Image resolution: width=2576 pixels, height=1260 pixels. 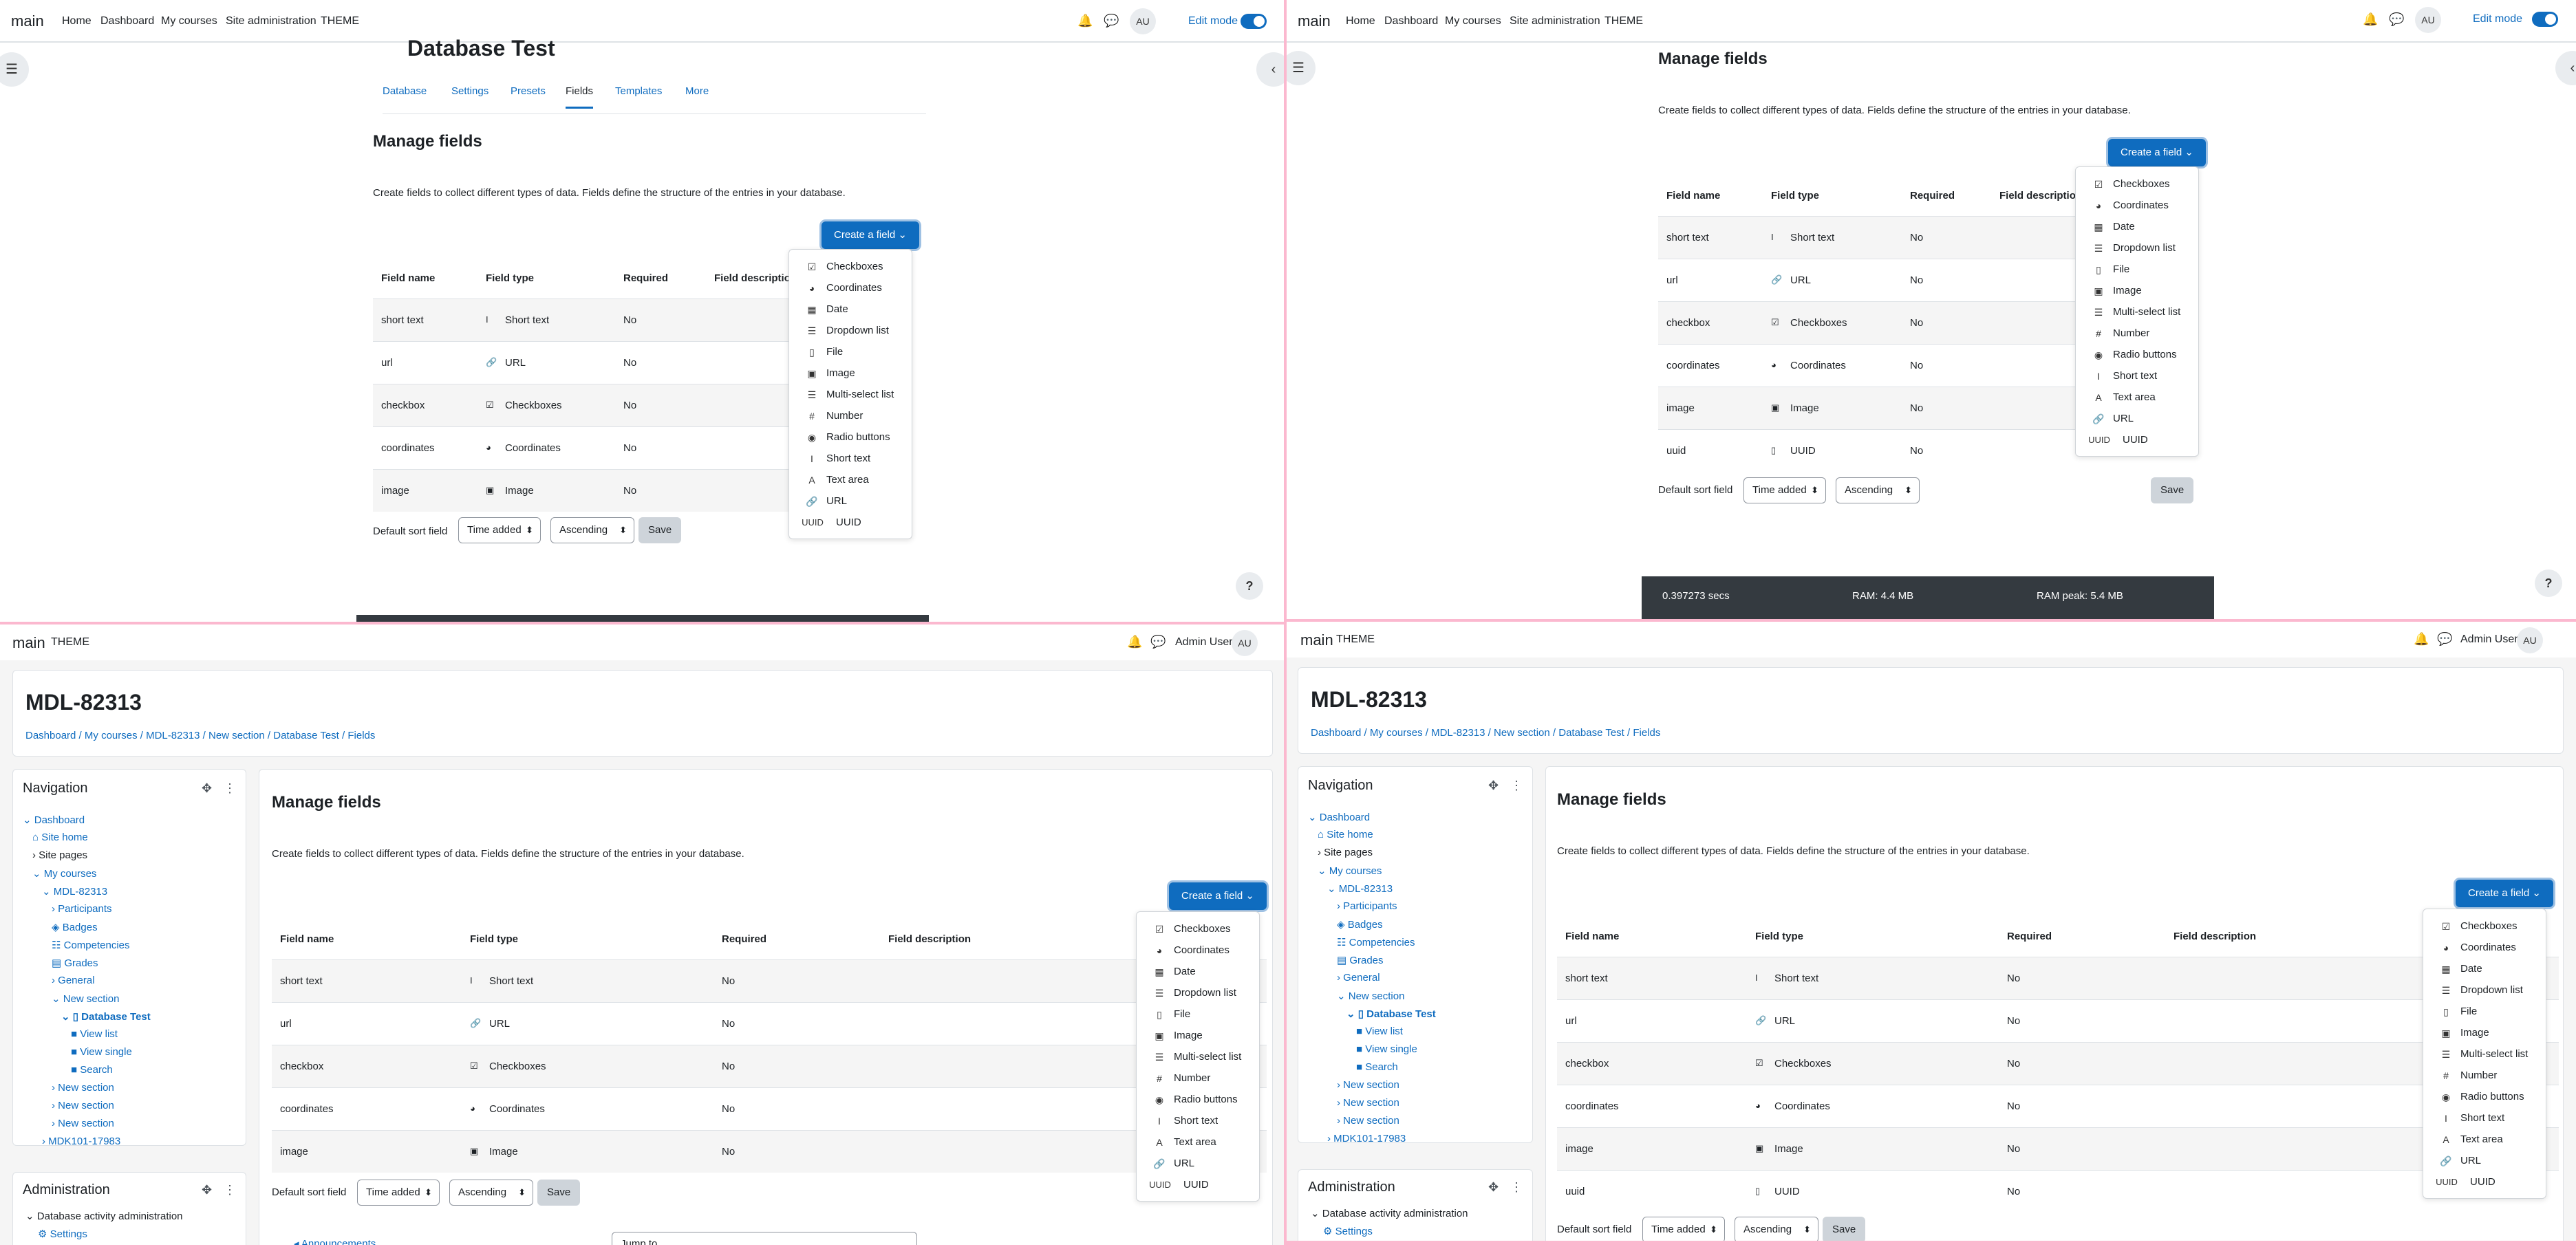 I want to click on nav-tree-item: ⌄ My courses, so click(x=64, y=874).